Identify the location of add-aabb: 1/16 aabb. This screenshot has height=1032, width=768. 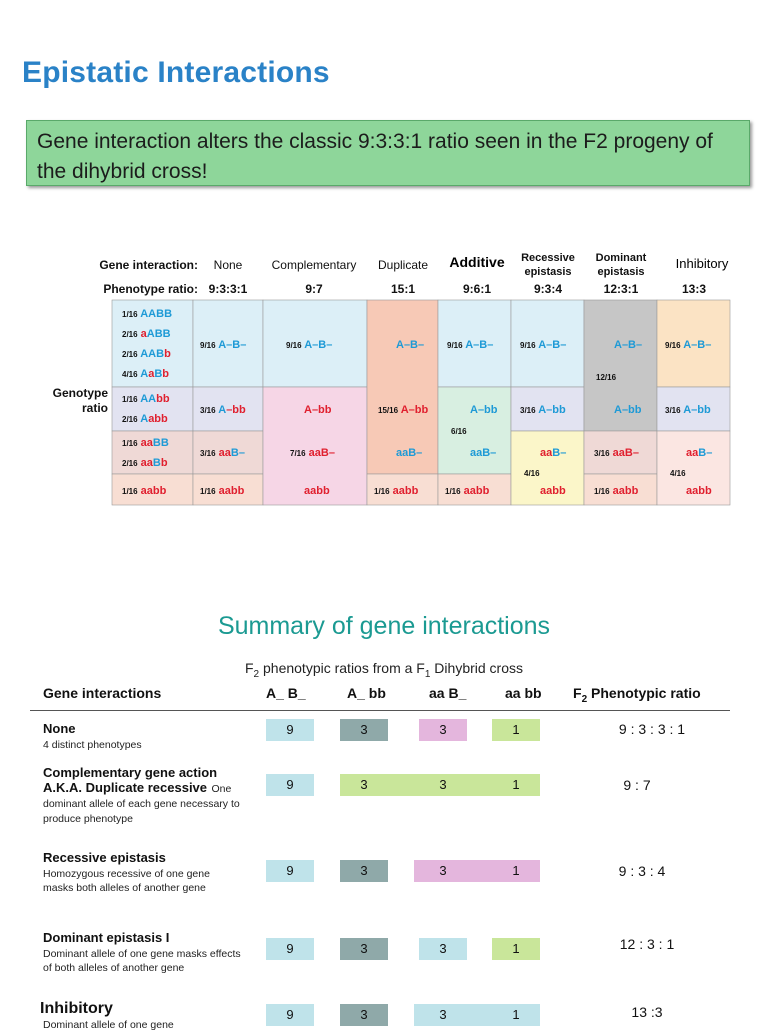
(467, 491).